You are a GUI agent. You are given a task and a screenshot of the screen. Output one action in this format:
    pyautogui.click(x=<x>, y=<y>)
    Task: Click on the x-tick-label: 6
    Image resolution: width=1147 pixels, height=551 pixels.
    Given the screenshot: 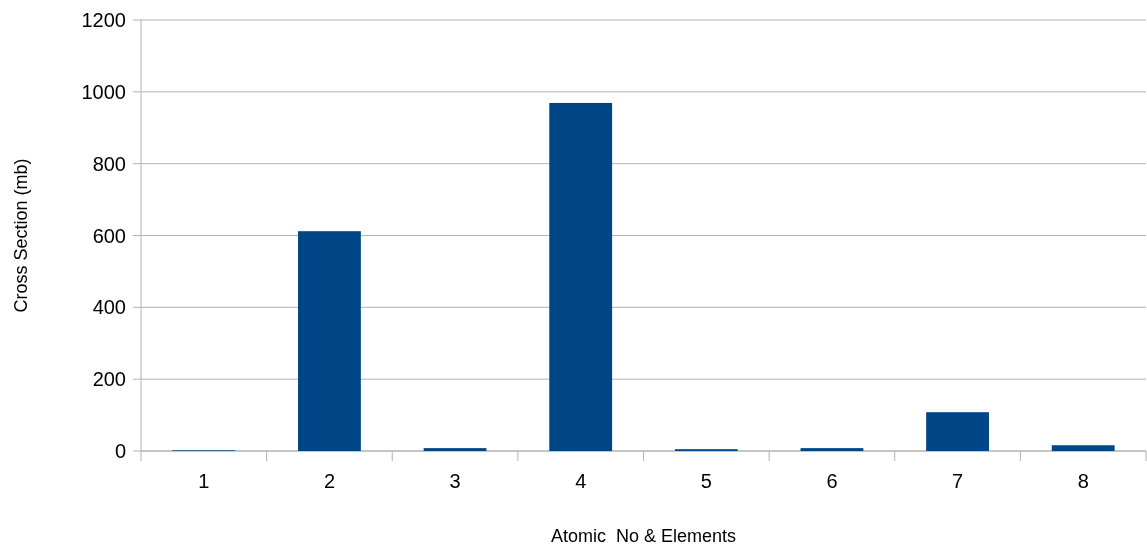 What is the action you would take?
    pyautogui.click(x=832, y=481)
    